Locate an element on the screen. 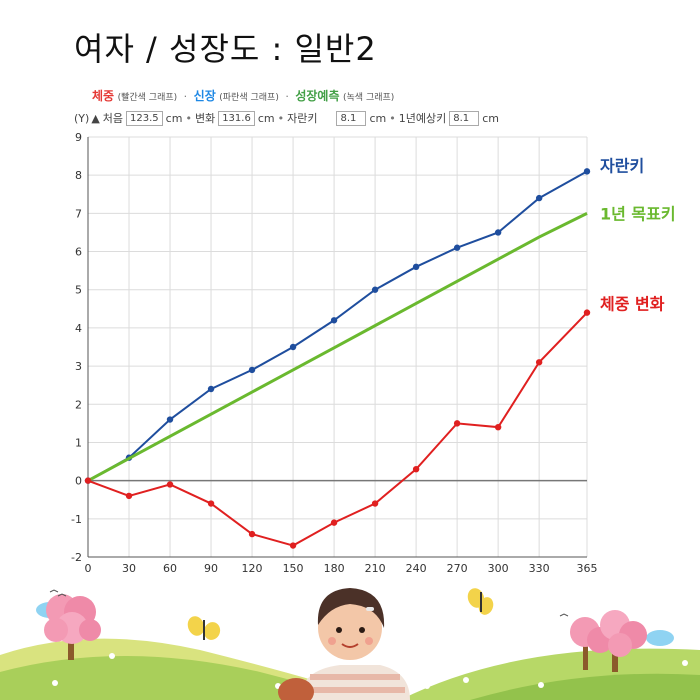 The height and width of the screenshot is (700, 700). y-tick-label: 2 is located at coordinates (78, 404).